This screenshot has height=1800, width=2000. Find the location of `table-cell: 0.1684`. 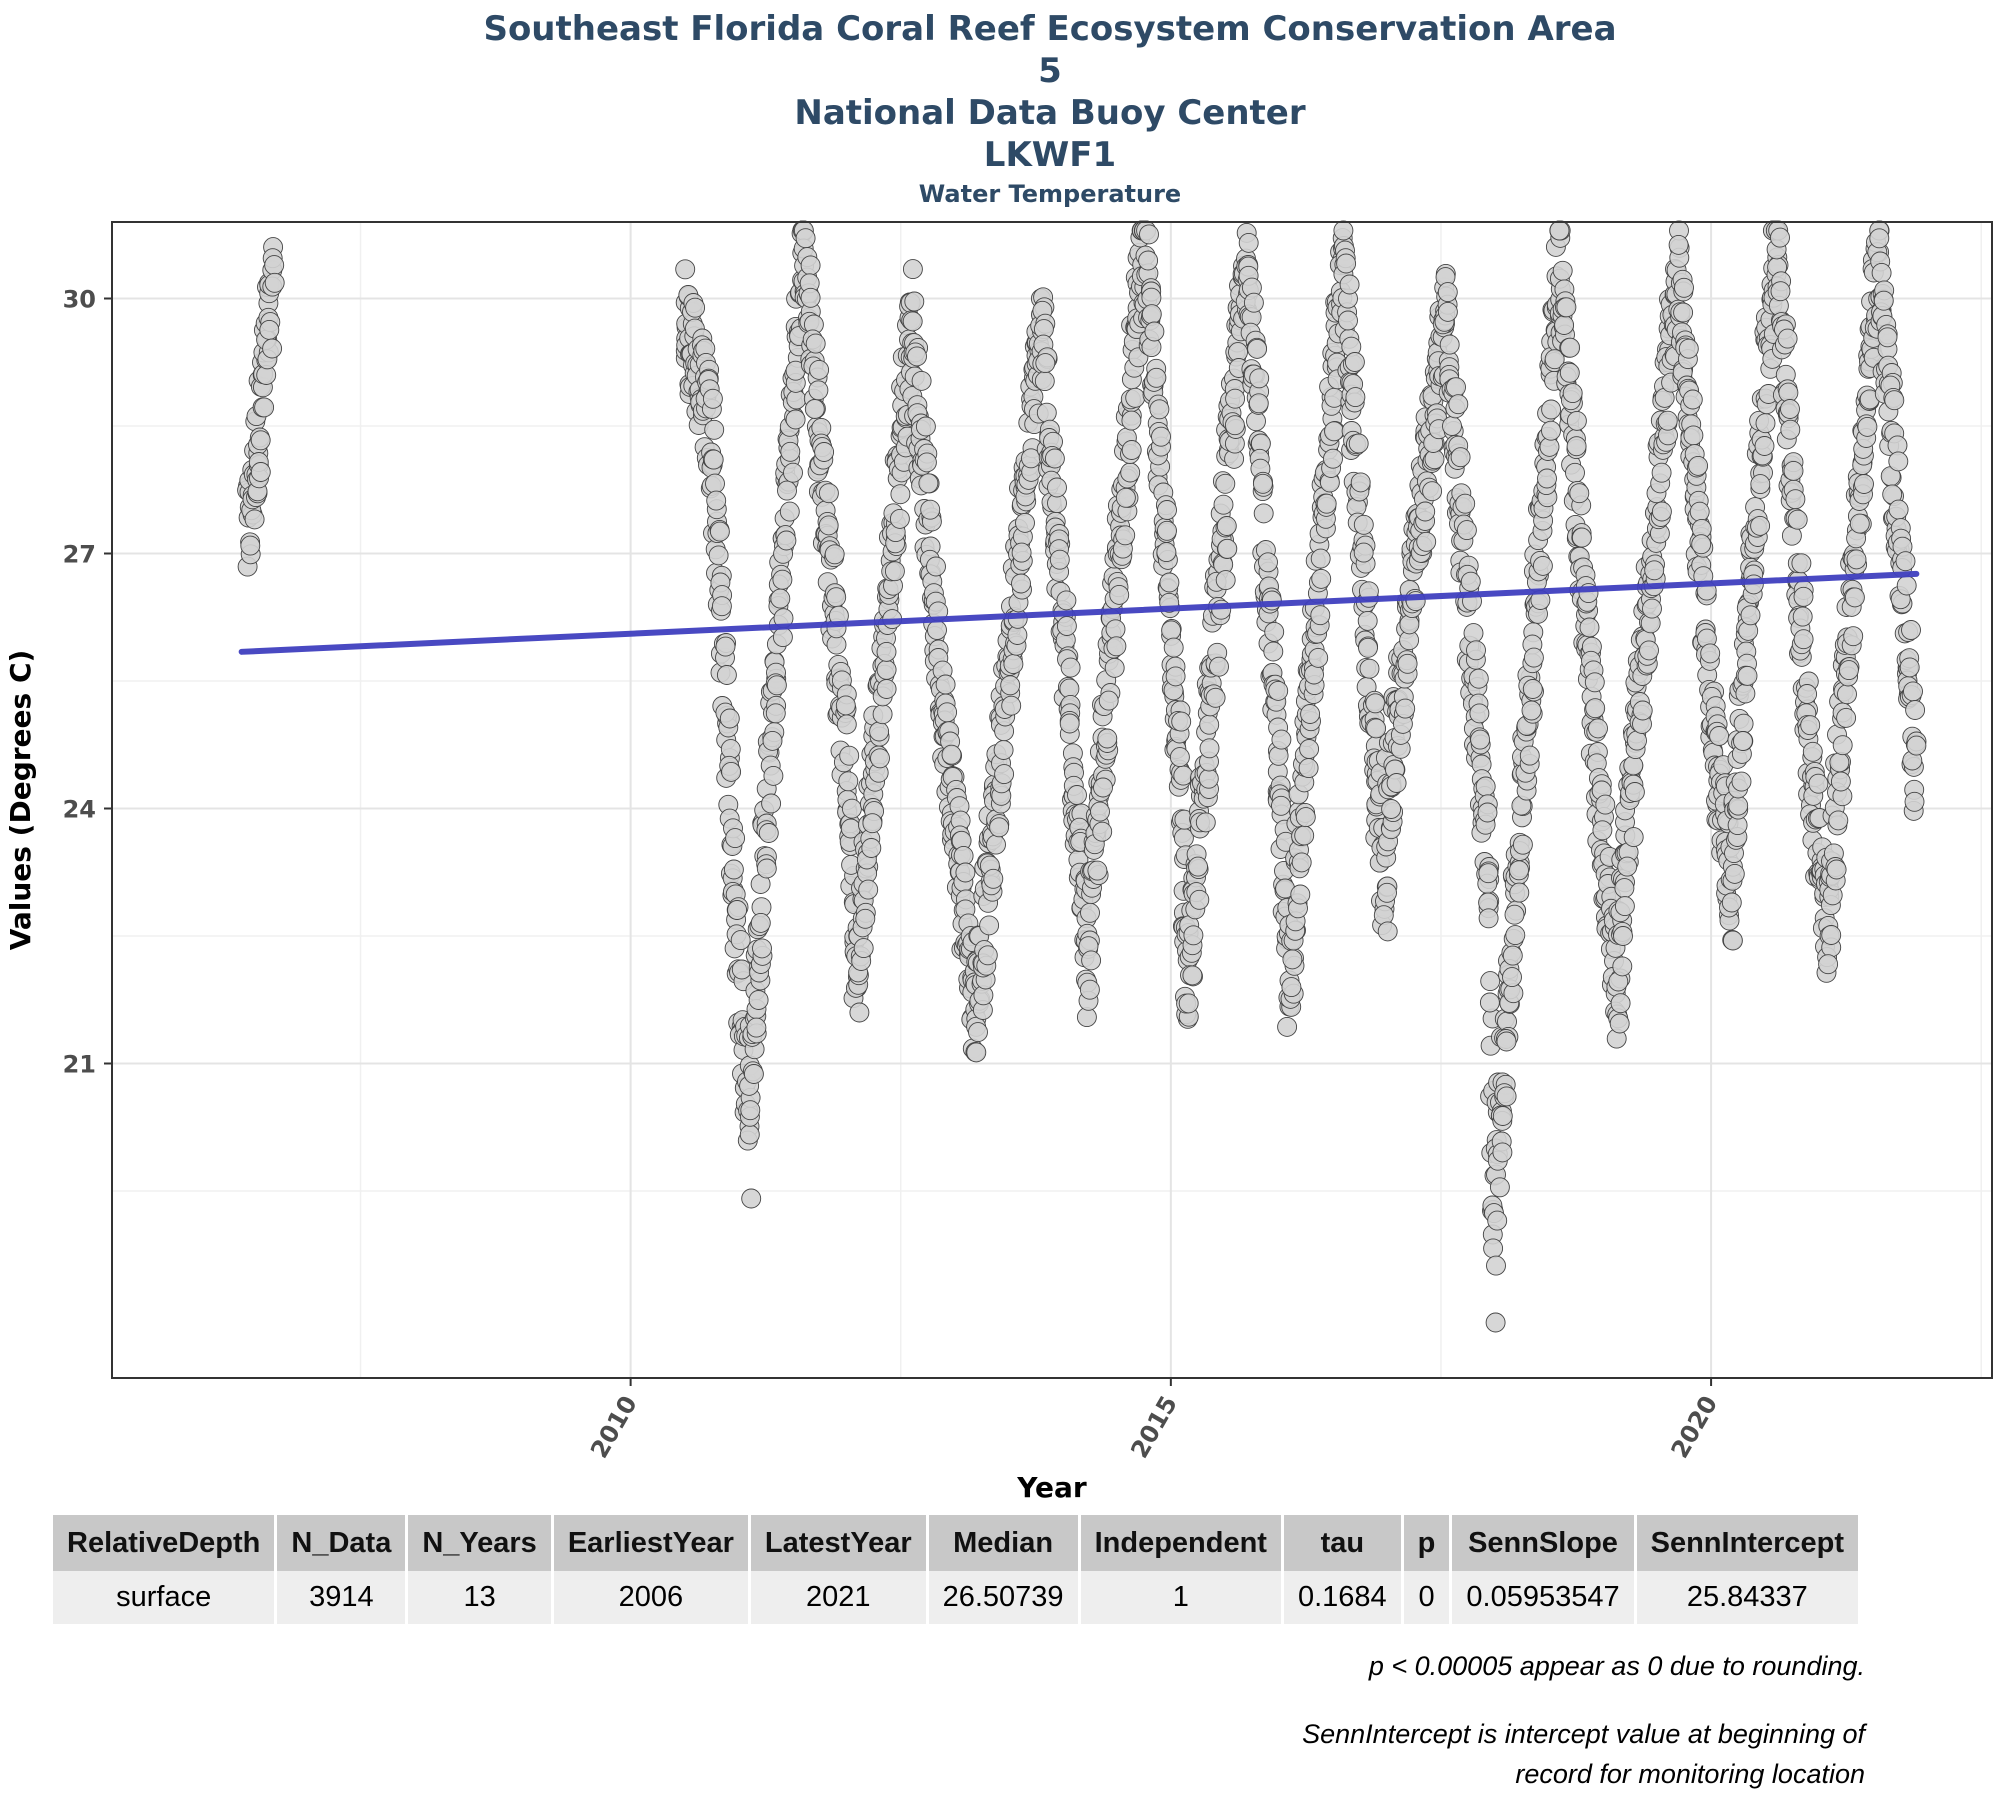

table-cell: 0.1684 is located at coordinates (1342, 1597).